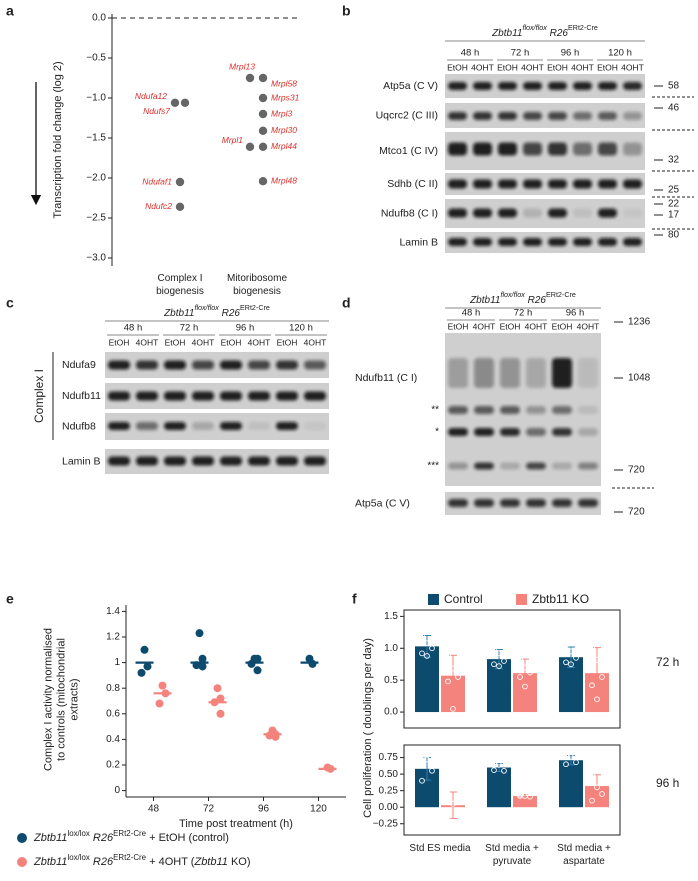 The height and width of the screenshot is (881, 698). What do you see at coordinates (391, 712) in the screenshot?
I see `y-tick-label: 0.0` at bounding box center [391, 712].